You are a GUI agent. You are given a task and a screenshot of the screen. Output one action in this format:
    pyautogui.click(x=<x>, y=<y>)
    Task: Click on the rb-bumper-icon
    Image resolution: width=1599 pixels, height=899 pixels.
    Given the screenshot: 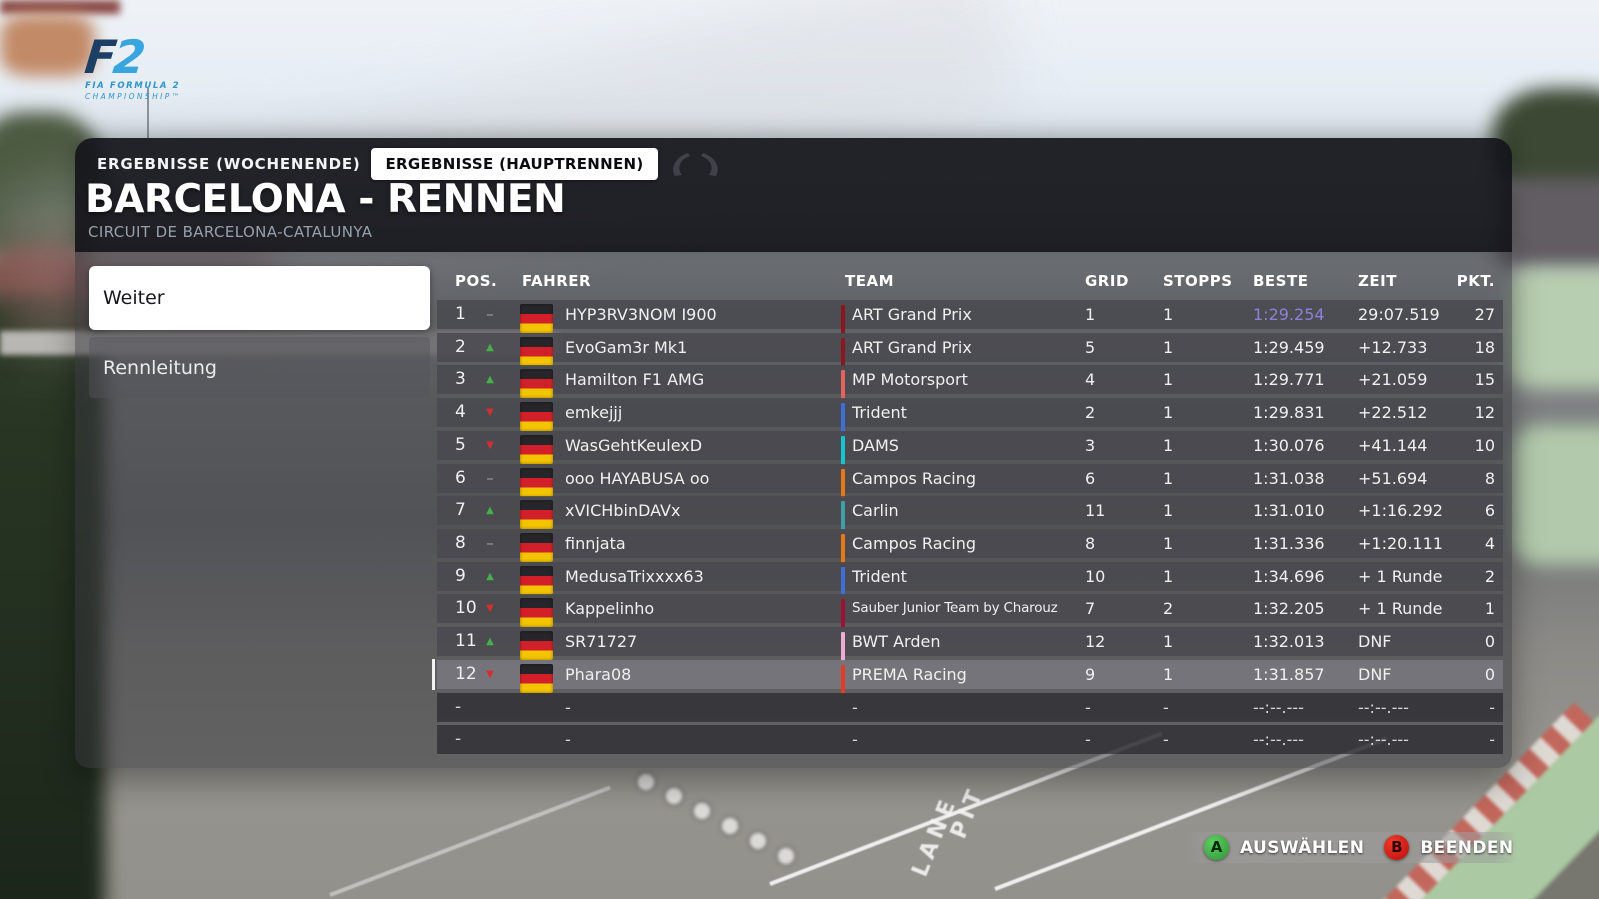 What is the action you would take?
    pyautogui.click(x=711, y=164)
    